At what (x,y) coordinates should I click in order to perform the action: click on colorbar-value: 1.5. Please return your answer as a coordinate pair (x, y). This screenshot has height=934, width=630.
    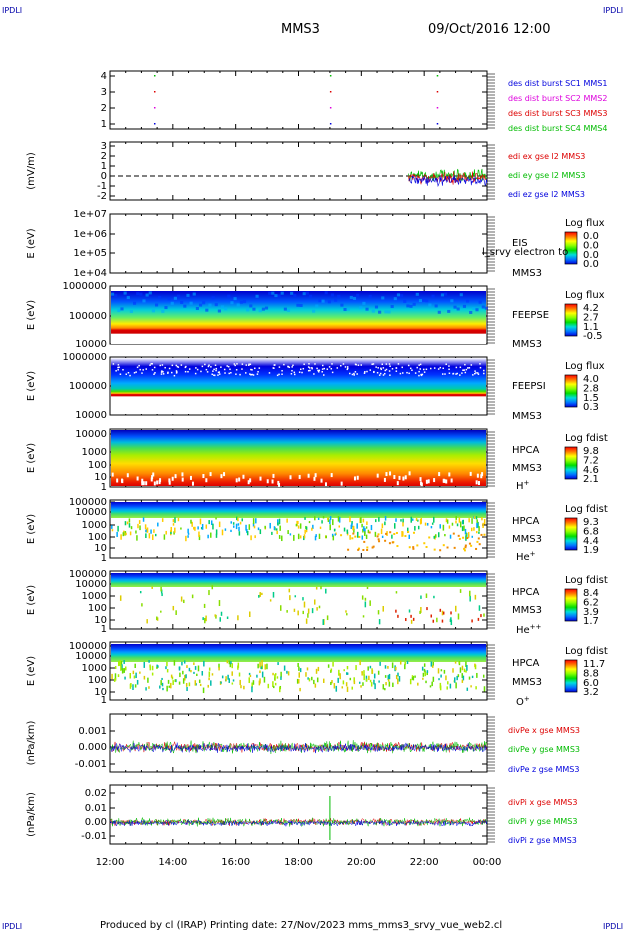
    Looking at the image, I should click on (591, 398).